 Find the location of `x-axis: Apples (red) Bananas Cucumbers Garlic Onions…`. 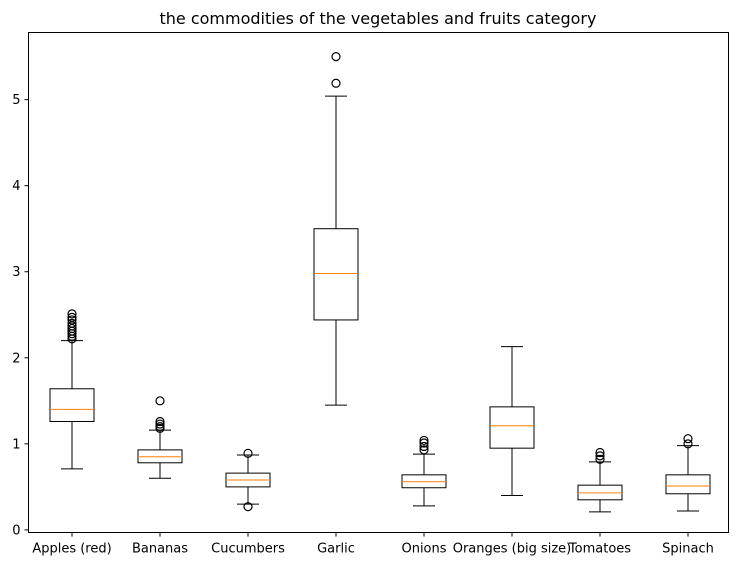

x-axis: Apples (red) Bananas Cucumbers Garlic Onions… is located at coordinates (373, 544).